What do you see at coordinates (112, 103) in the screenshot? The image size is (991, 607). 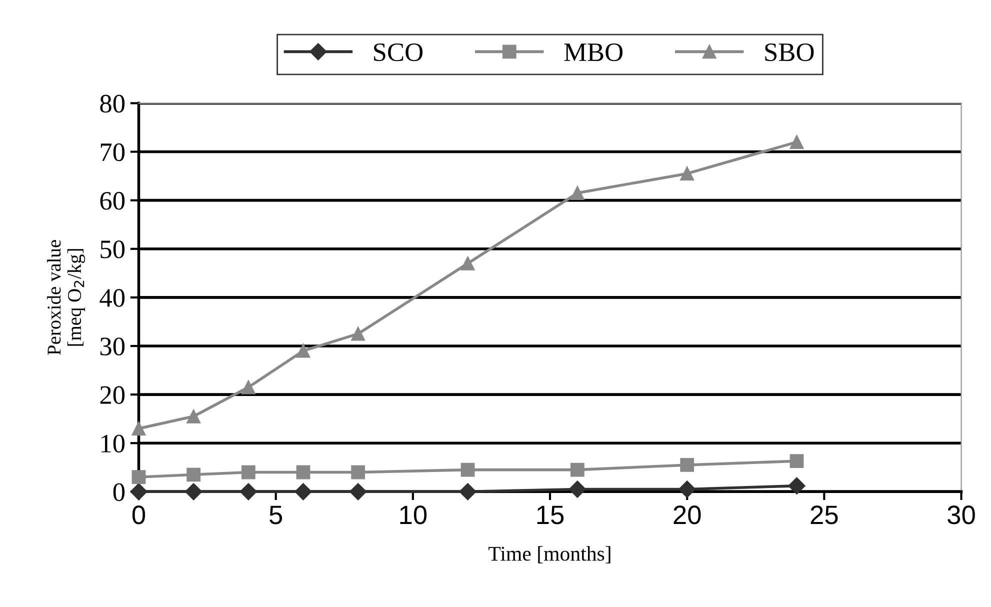 I see `y-tick-label: 80` at bounding box center [112, 103].